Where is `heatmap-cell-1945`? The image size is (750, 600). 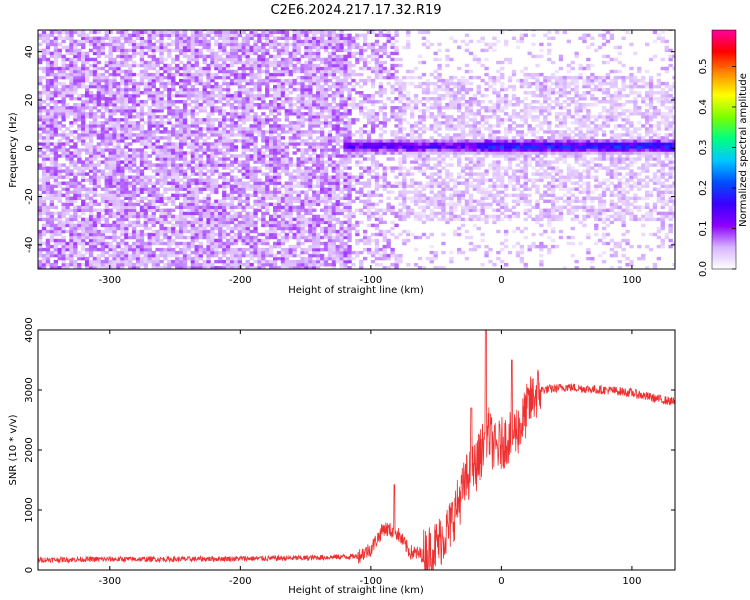
heatmap-cell-1945 is located at coordinates (161, 186).